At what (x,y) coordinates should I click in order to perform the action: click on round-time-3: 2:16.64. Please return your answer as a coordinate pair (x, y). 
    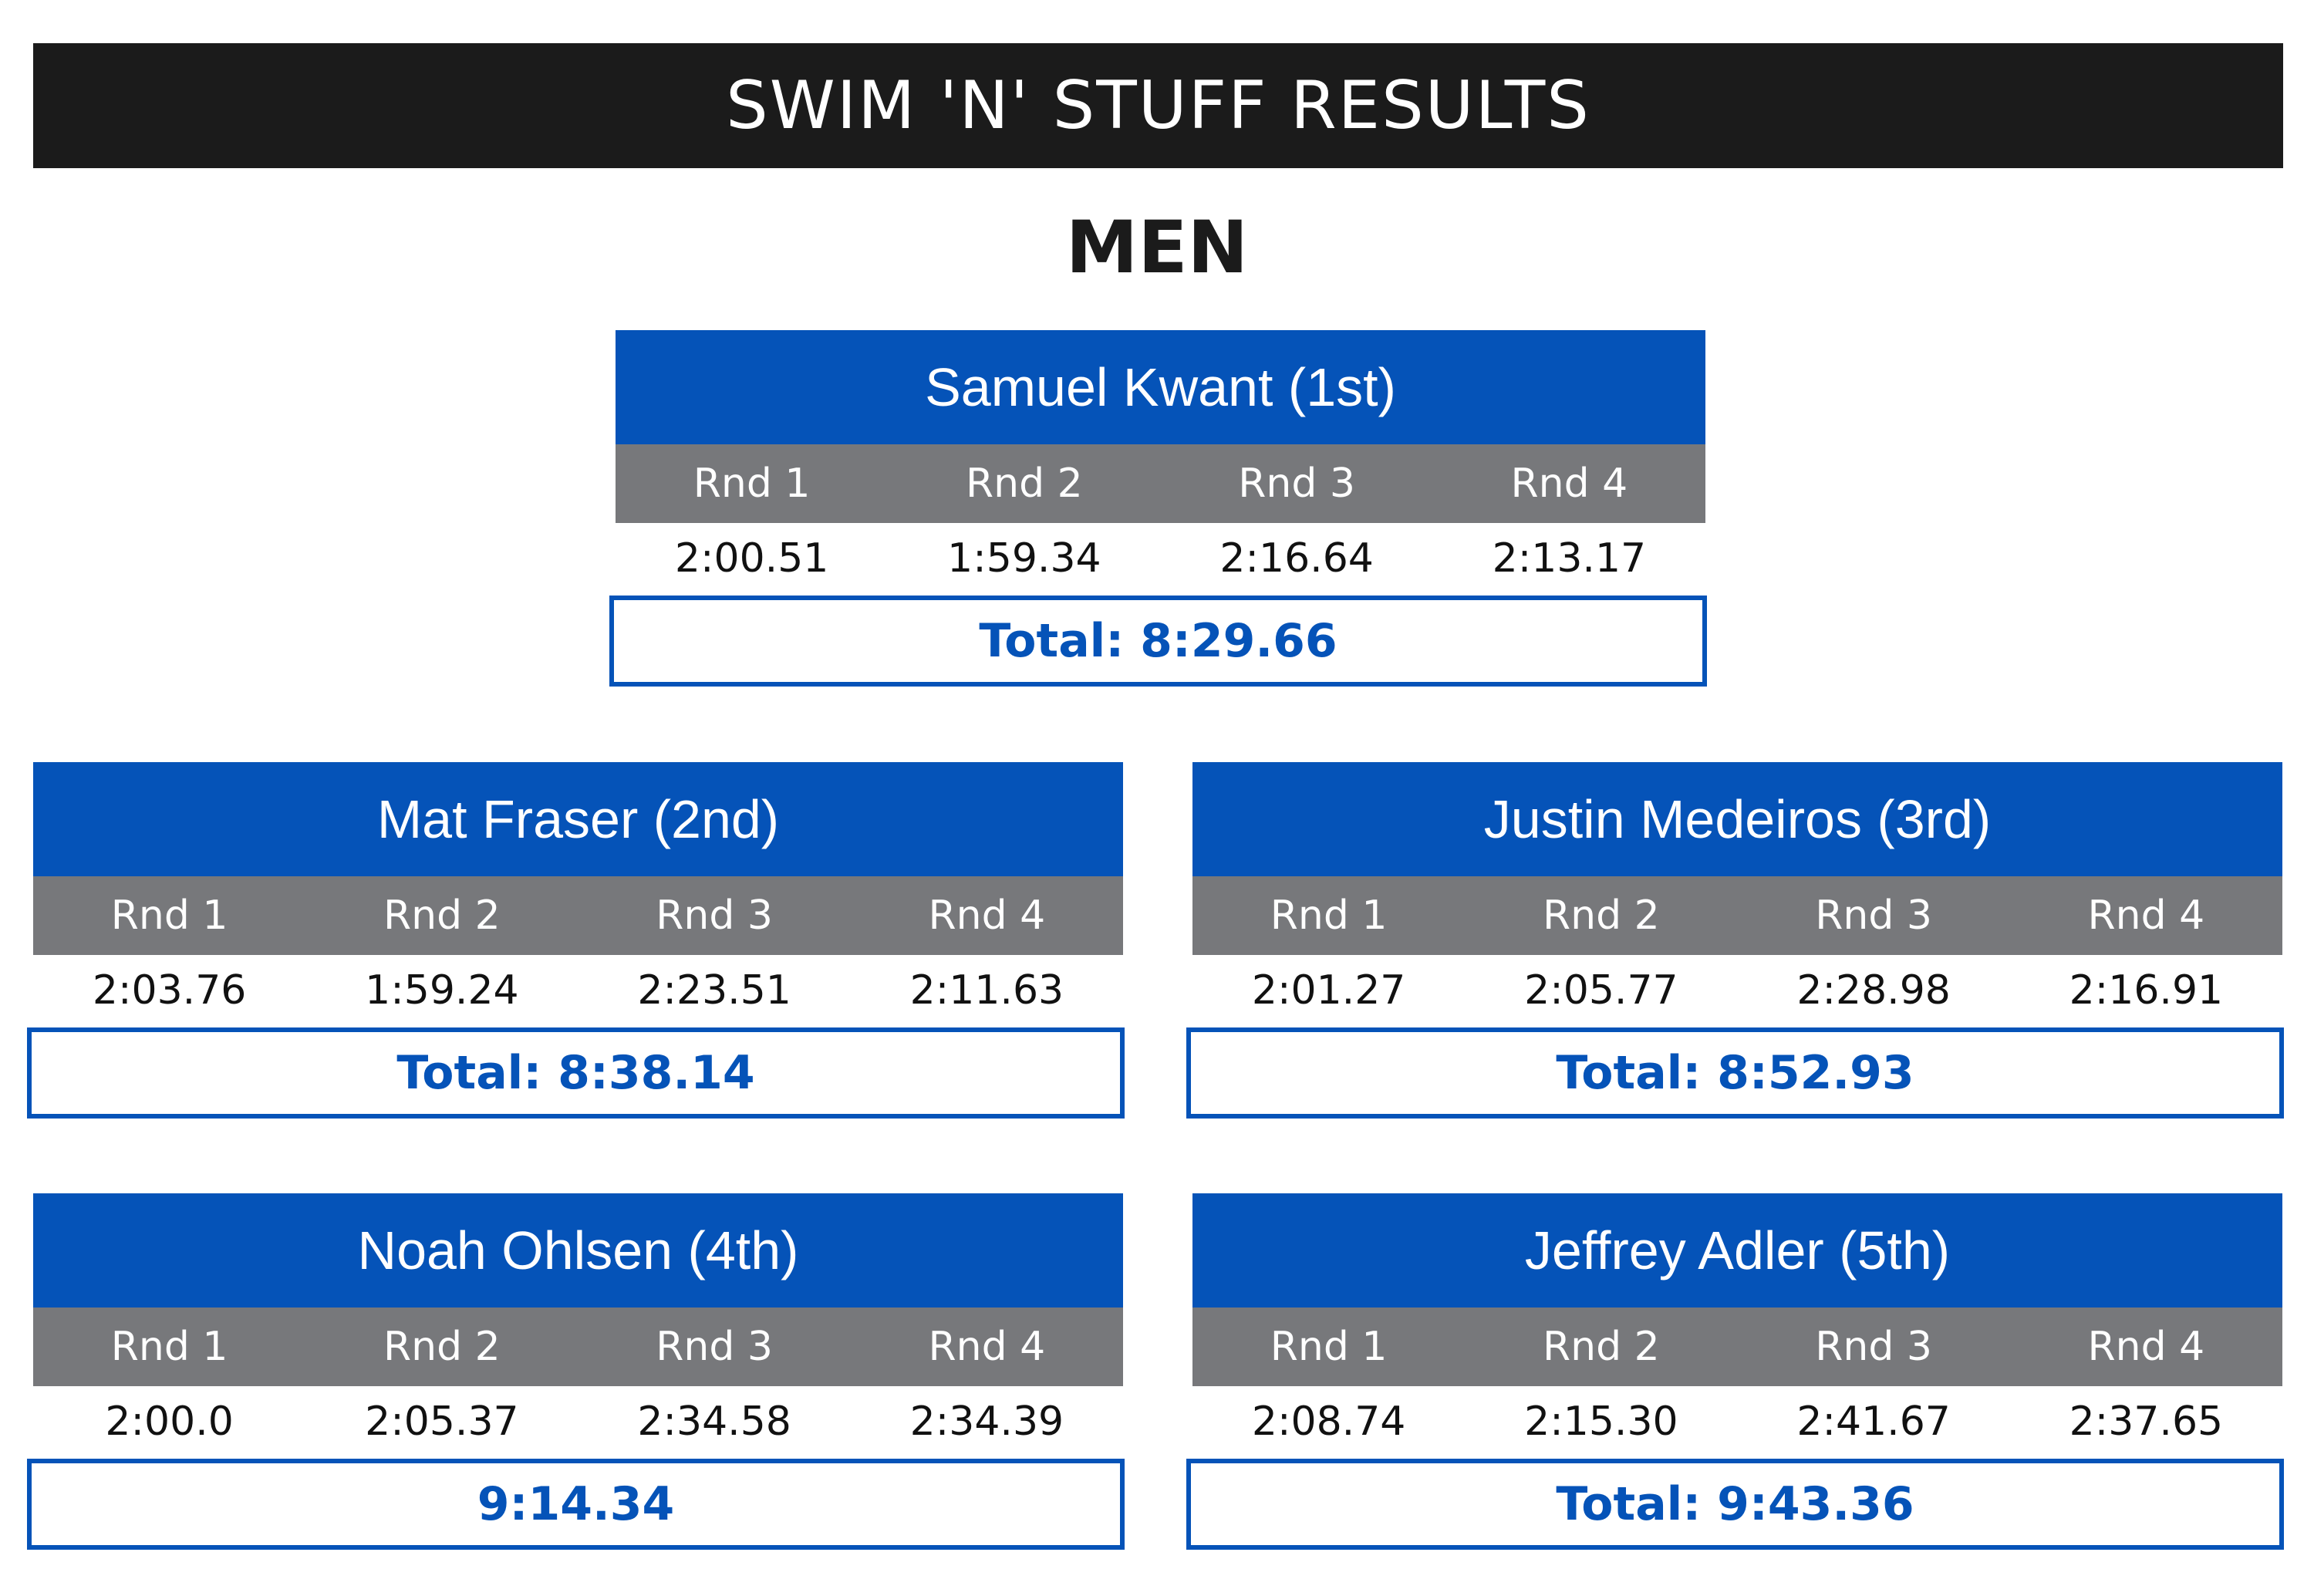
    Looking at the image, I should click on (1296, 558).